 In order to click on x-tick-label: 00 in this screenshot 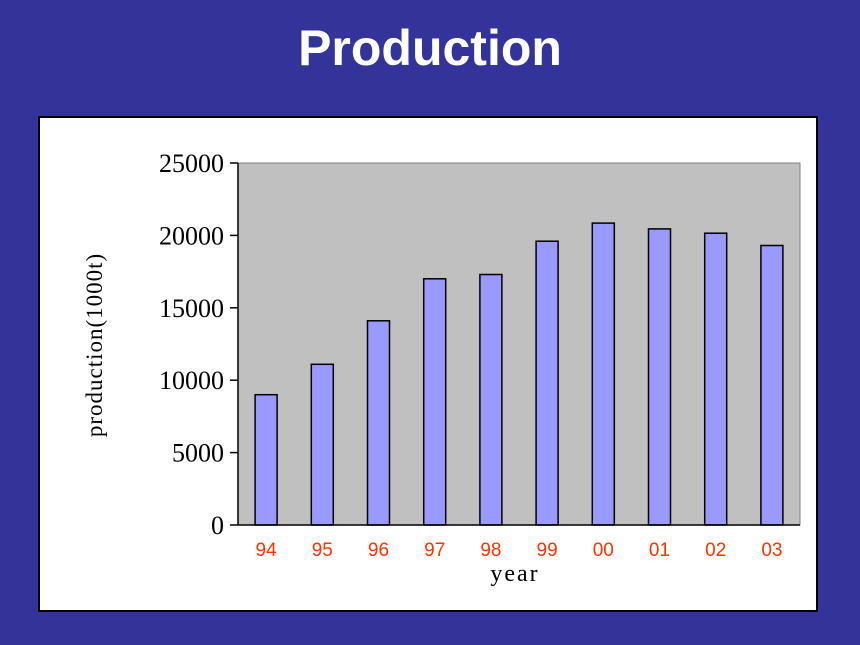, I will do `click(603, 550)`.